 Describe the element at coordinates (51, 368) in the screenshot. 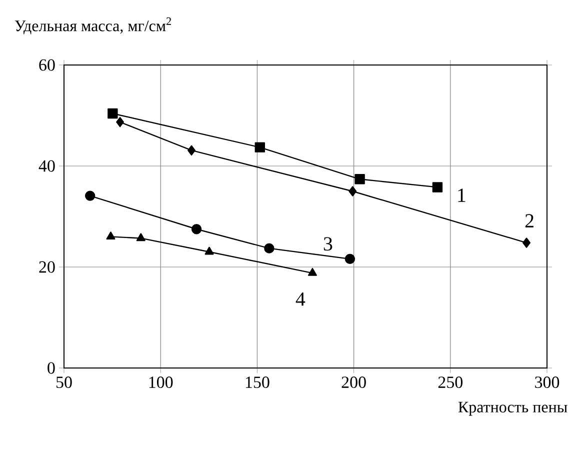

I see `y-tick-label: 0` at that location.